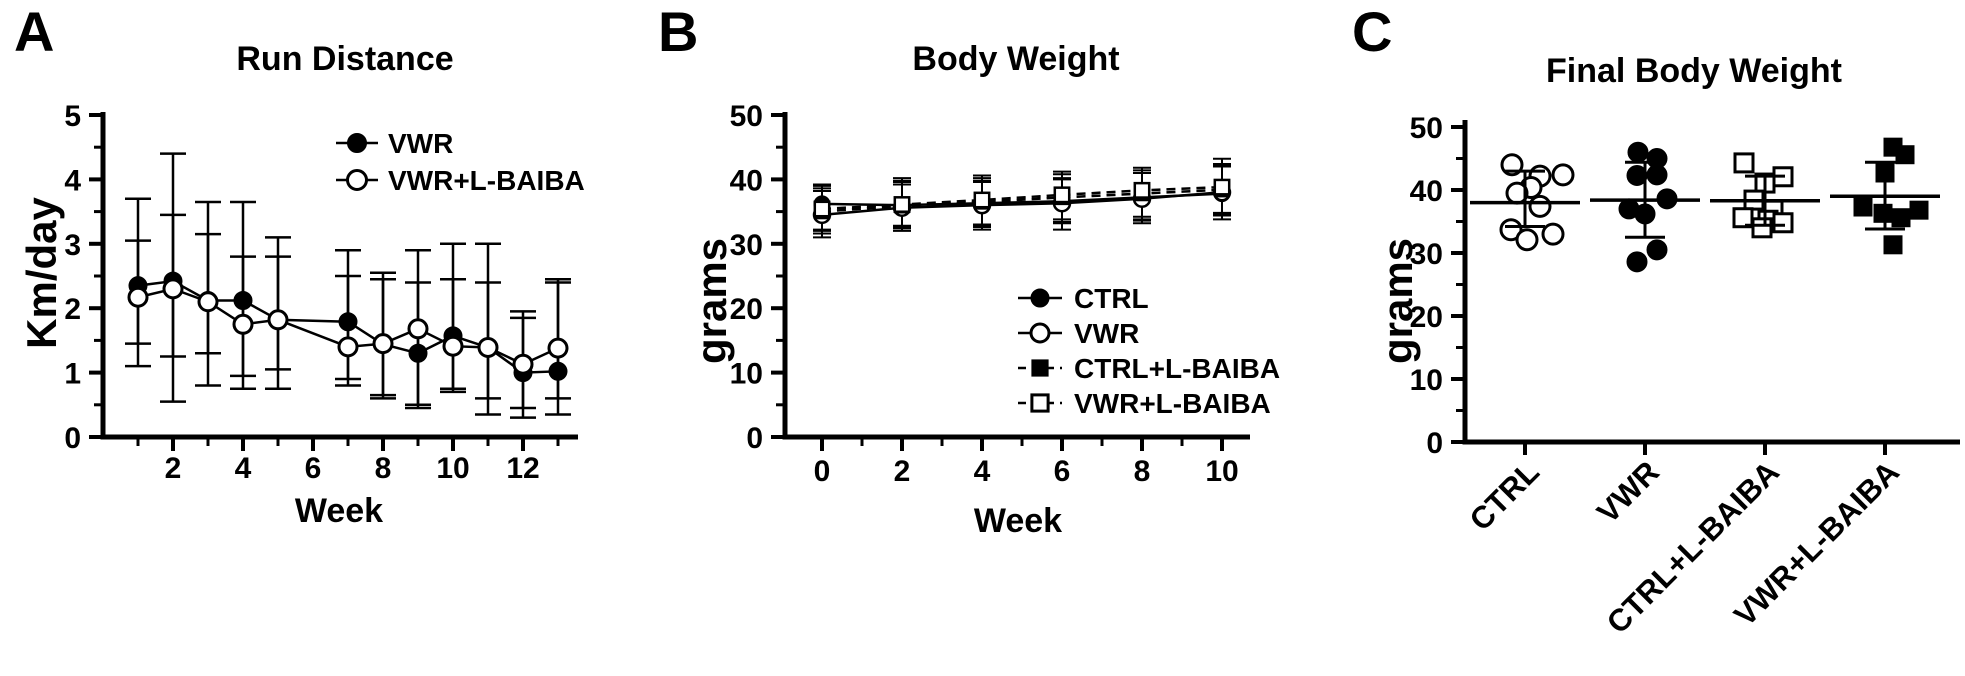  What do you see at coordinates (1111, 298) in the screenshot?
I see `legend-label: CTRL` at bounding box center [1111, 298].